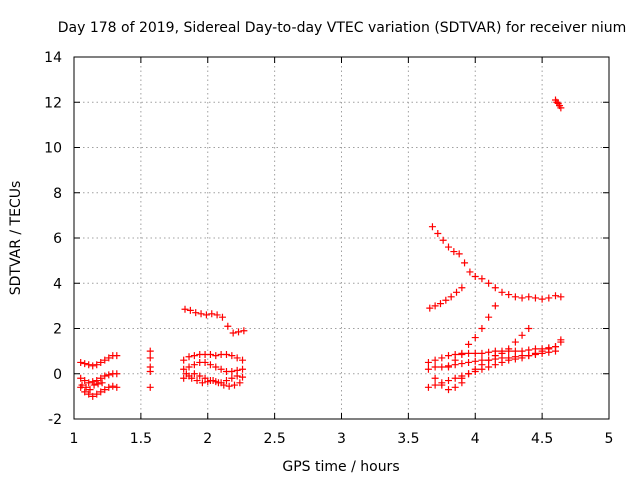 Image resolution: width=640 pixels, height=480 pixels. What do you see at coordinates (340, 467) in the screenshot?
I see `x-axis-title: GPS time / hours` at bounding box center [340, 467].